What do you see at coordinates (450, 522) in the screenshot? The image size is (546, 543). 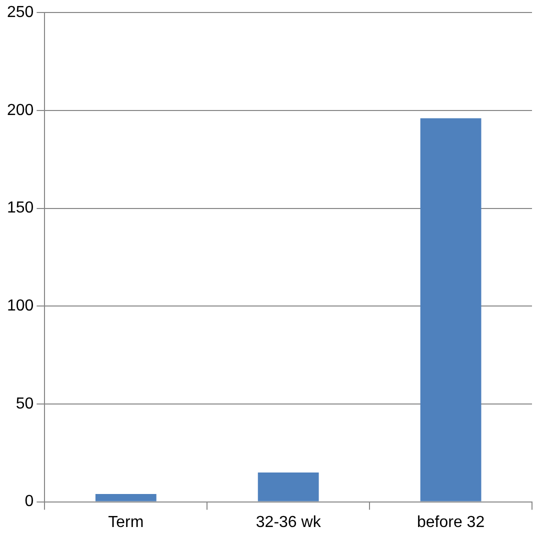 I see `x-tick-label: before 32` at bounding box center [450, 522].